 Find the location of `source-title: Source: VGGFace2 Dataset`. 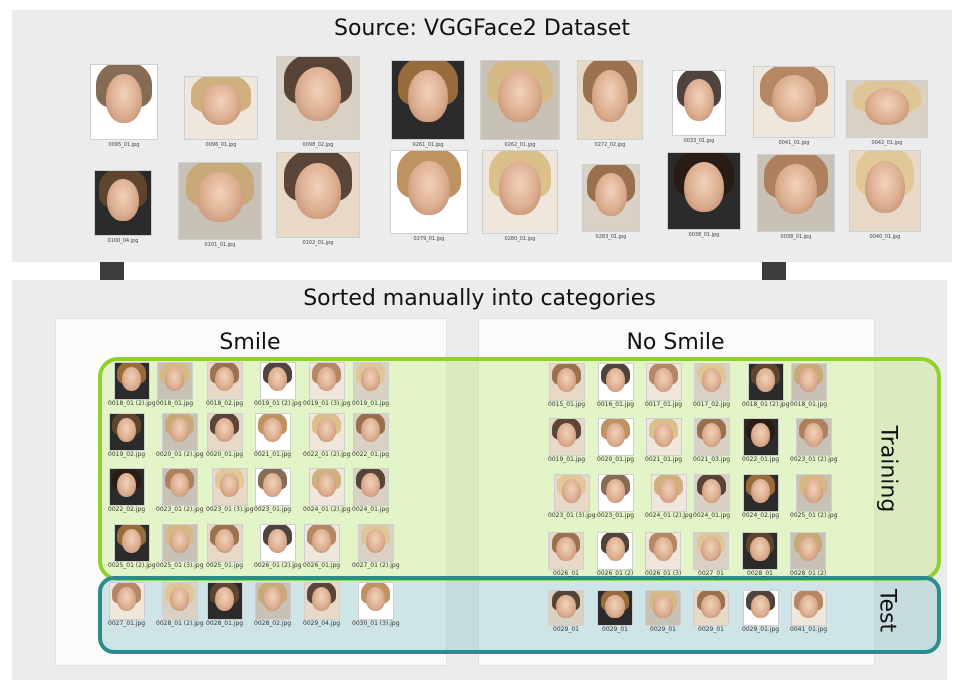

source-title: Source: VGGFace2 Dataset is located at coordinates (481, 28).